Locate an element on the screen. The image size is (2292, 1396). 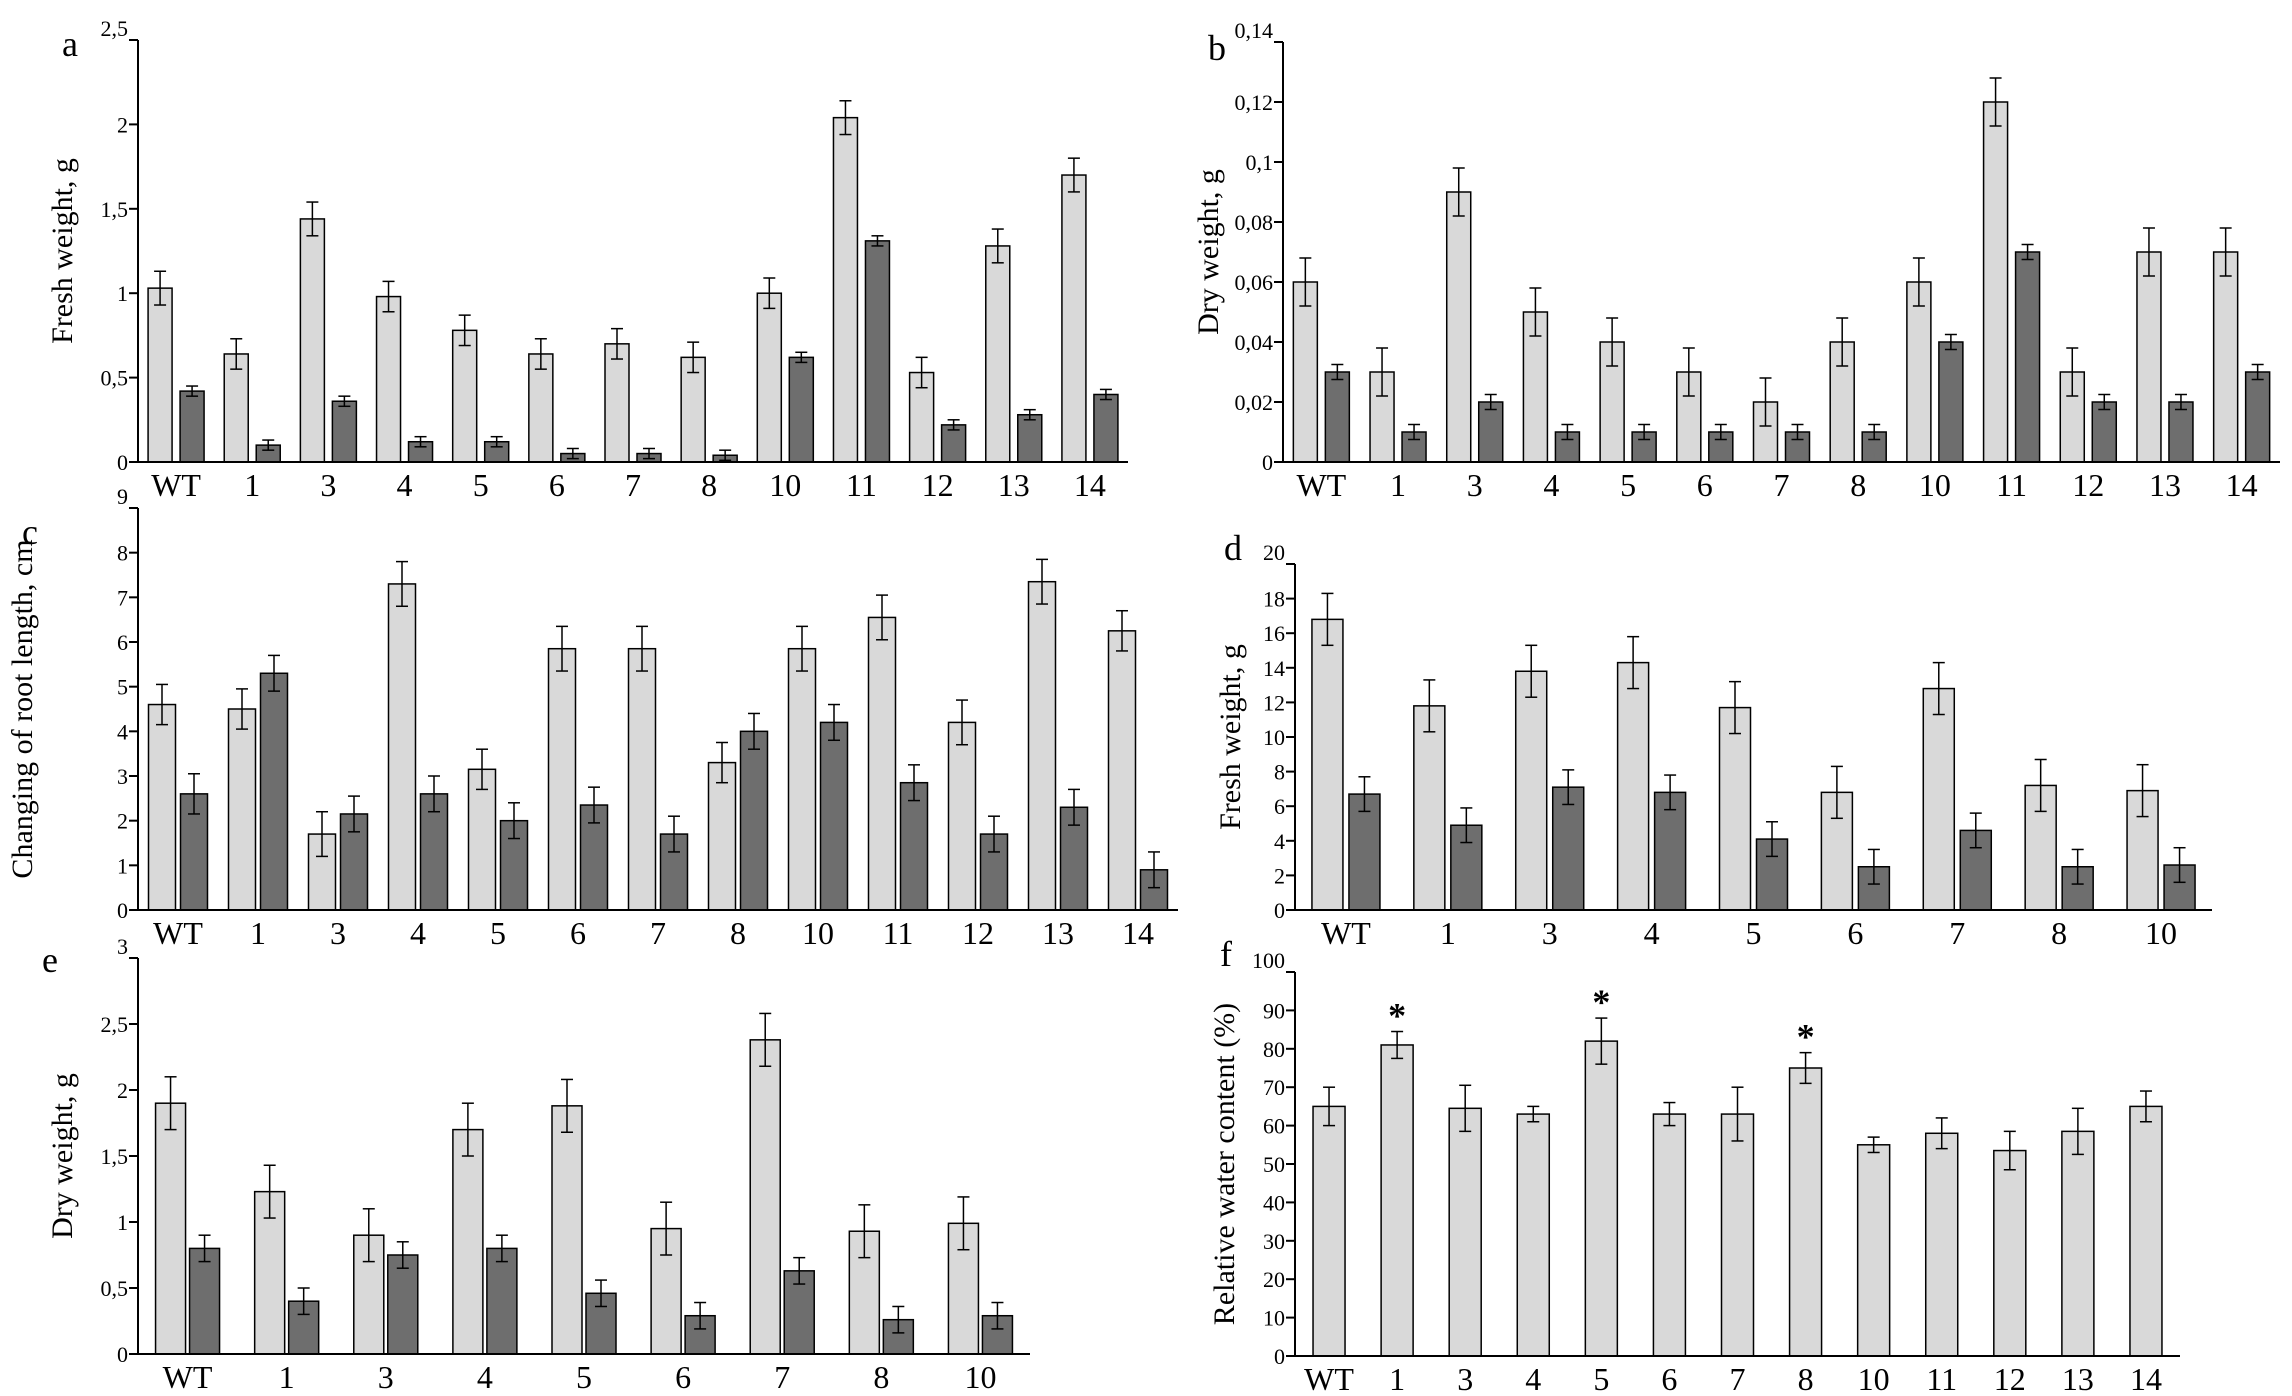
bar-e-s2 is located at coordinates (403, 1304).